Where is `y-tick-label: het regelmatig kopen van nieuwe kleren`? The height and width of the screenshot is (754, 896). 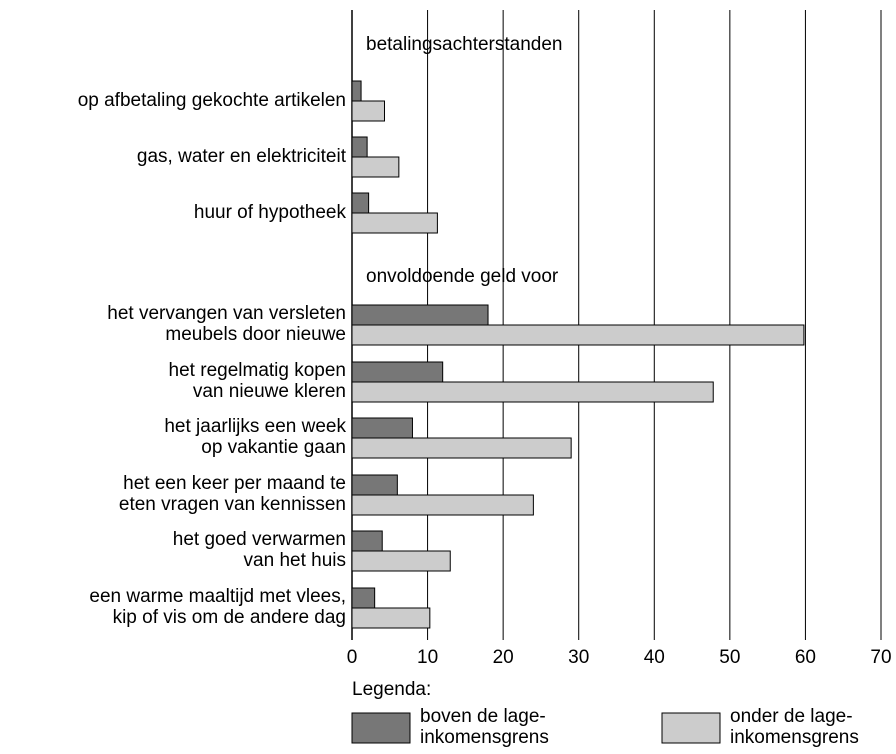 y-tick-label: het regelmatig kopen van nieuwe kleren is located at coordinates (257, 381).